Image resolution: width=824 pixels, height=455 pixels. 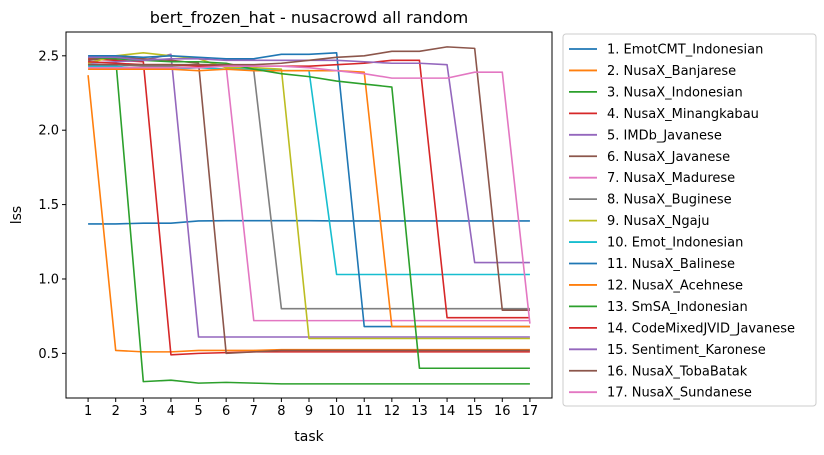 I want to click on x-tick-label: 9, so click(x=309, y=411).